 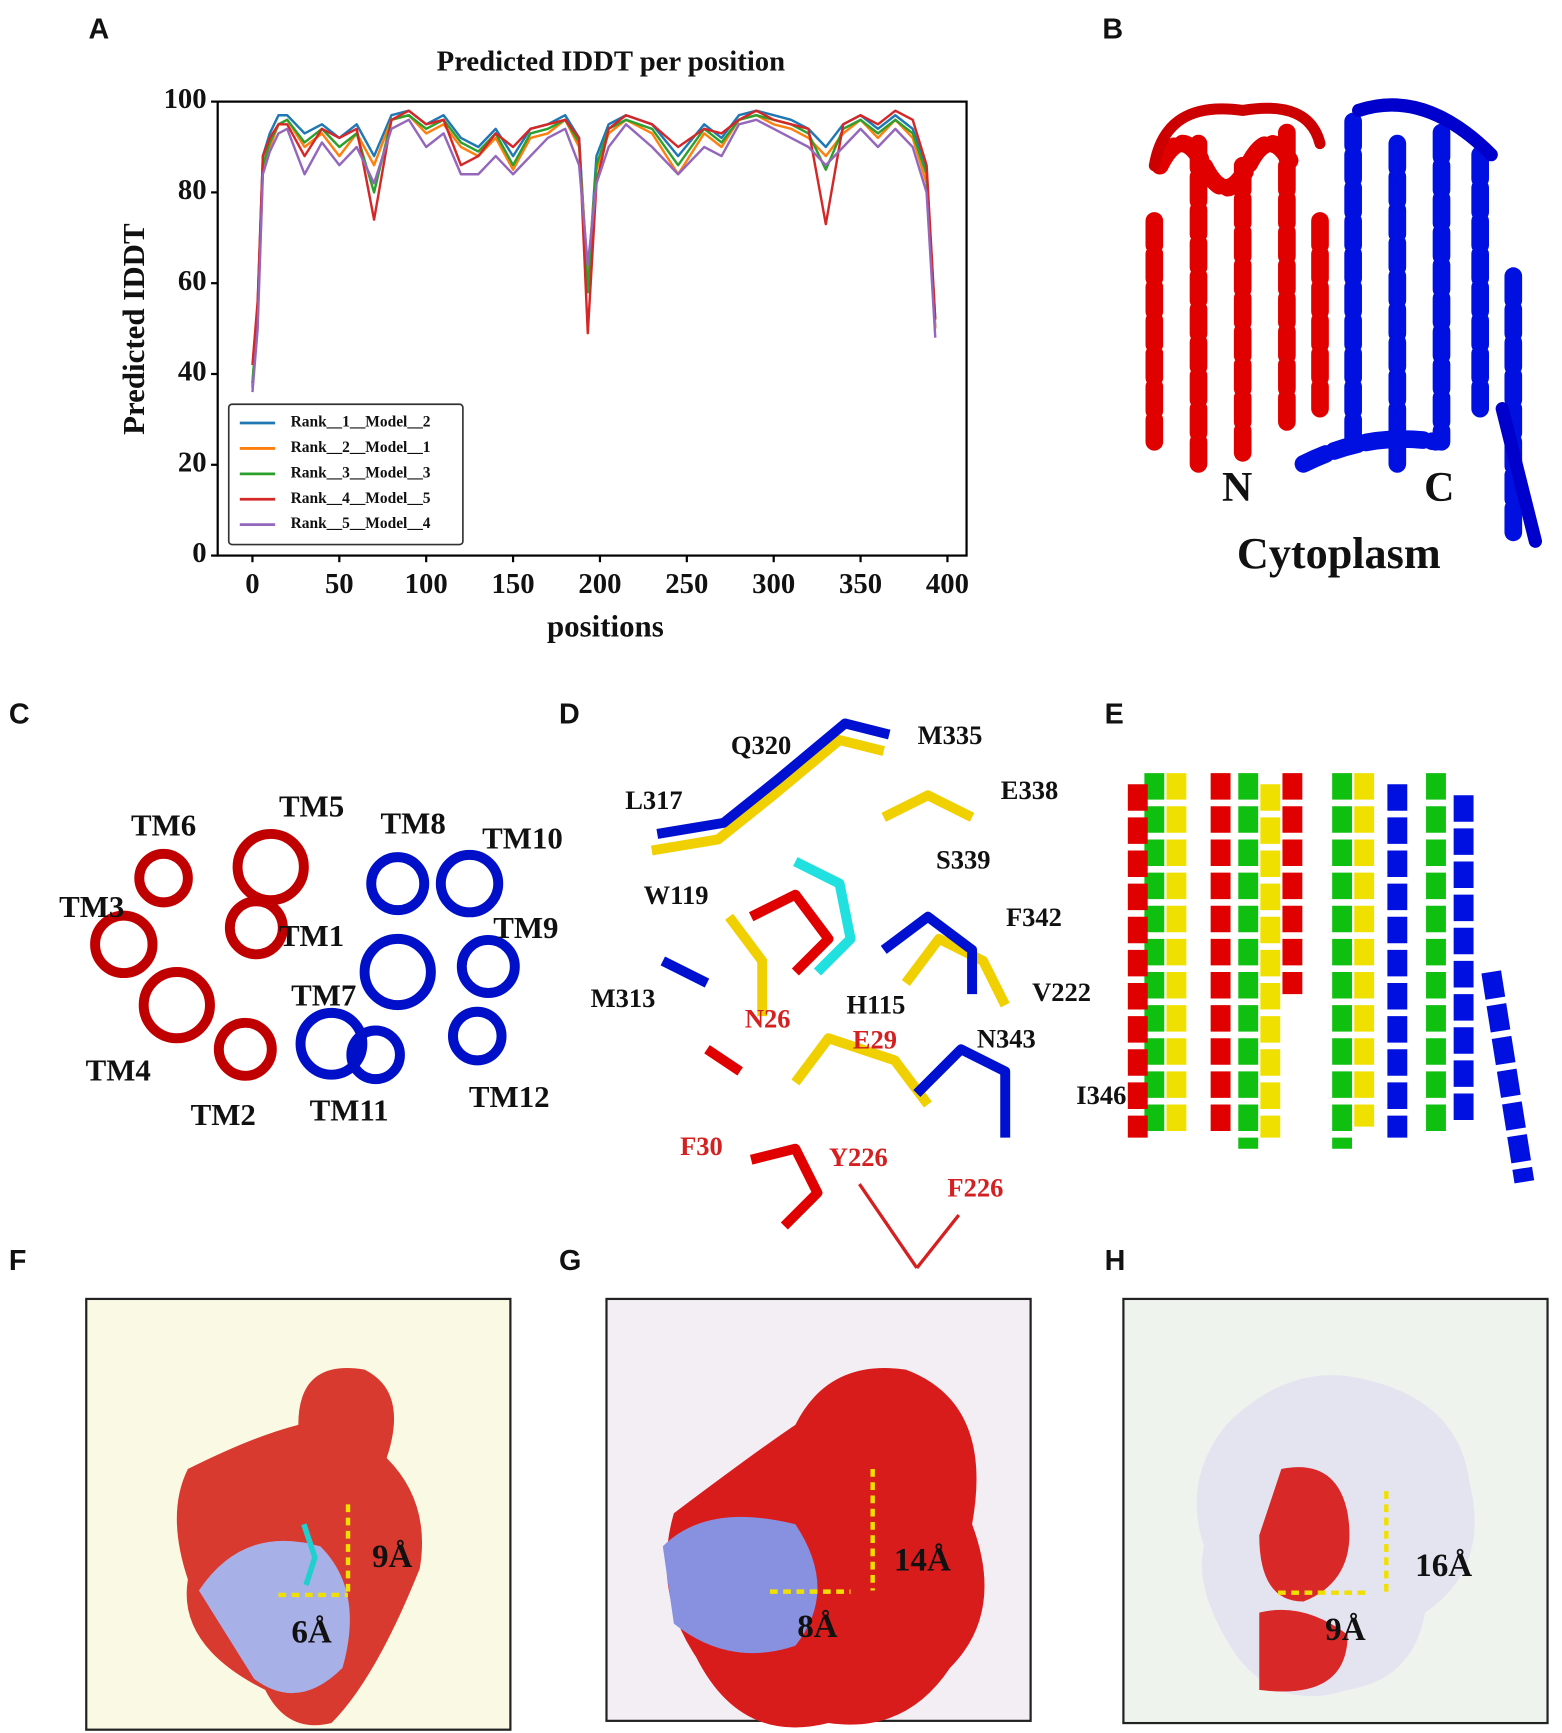 I want to click on pocket-h, so click(x=1335, y=1511).